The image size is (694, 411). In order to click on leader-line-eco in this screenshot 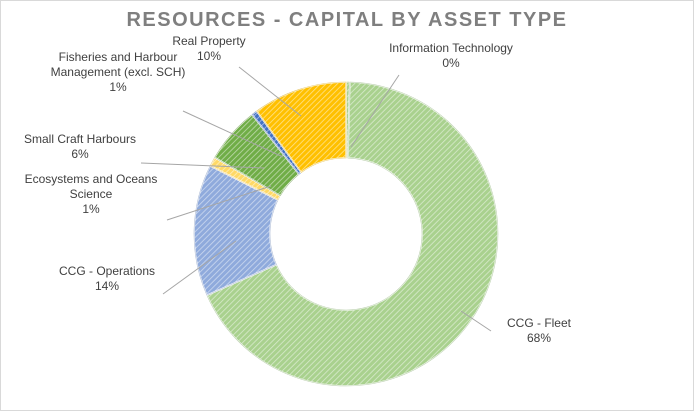, I will do `click(219, 203)`.